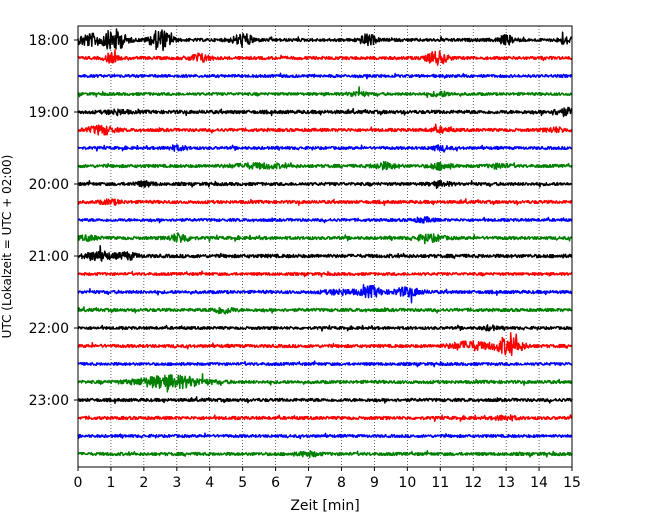 The image size is (650, 524). I want to click on y-tick-label: 21:00, so click(49, 257).